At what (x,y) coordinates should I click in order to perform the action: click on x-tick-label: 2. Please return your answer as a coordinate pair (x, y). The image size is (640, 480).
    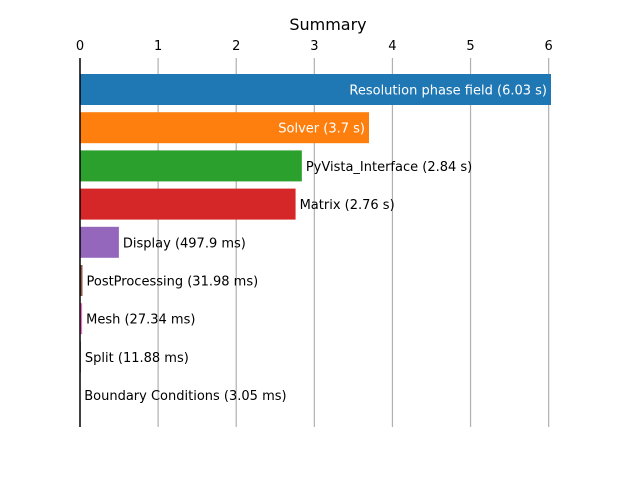
    Looking at the image, I should click on (236, 46).